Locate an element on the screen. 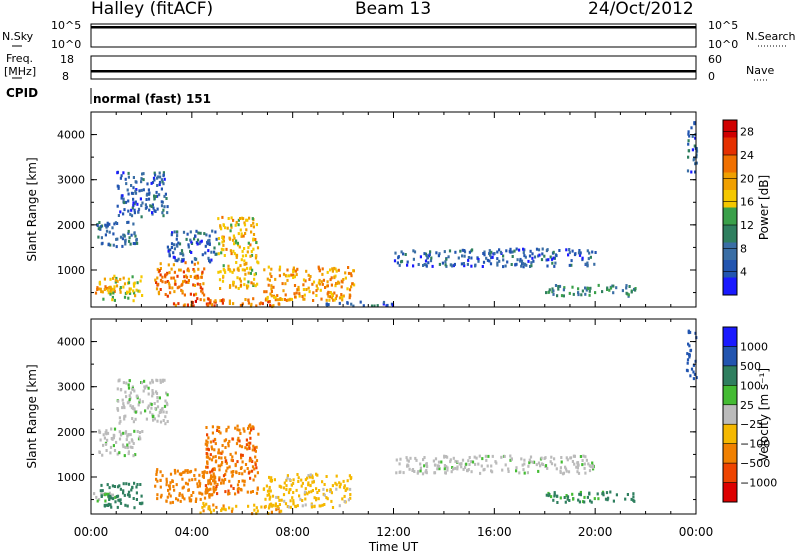  y-tick-label: 3000 is located at coordinates (71, 387).